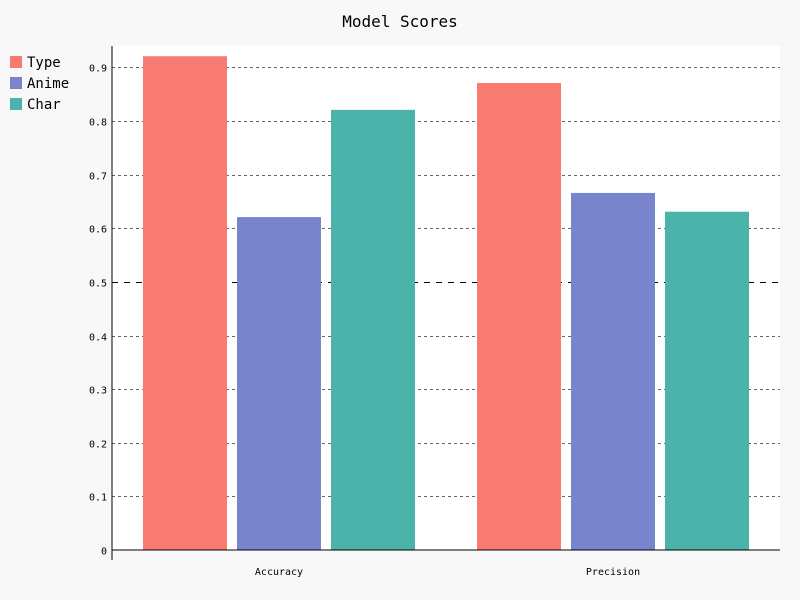 The height and width of the screenshot is (600, 800). I want to click on y-tick-label: 0.6, so click(98, 230).